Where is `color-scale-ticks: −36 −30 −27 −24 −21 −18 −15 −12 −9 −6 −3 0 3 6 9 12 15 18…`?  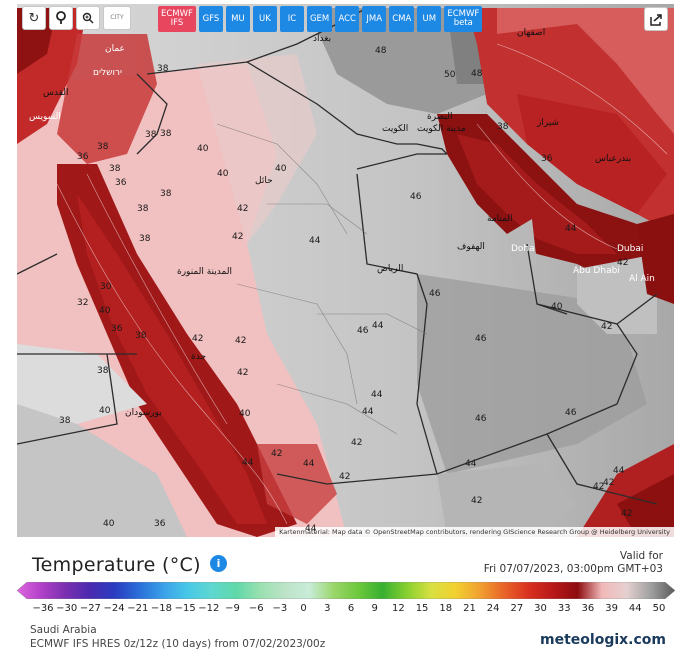 color-scale-ticks: −36 −30 −27 −24 −21 −18 −15 −12 −9 −6 −3 0 3 6 9 12 15 18… is located at coordinates (346, 610).